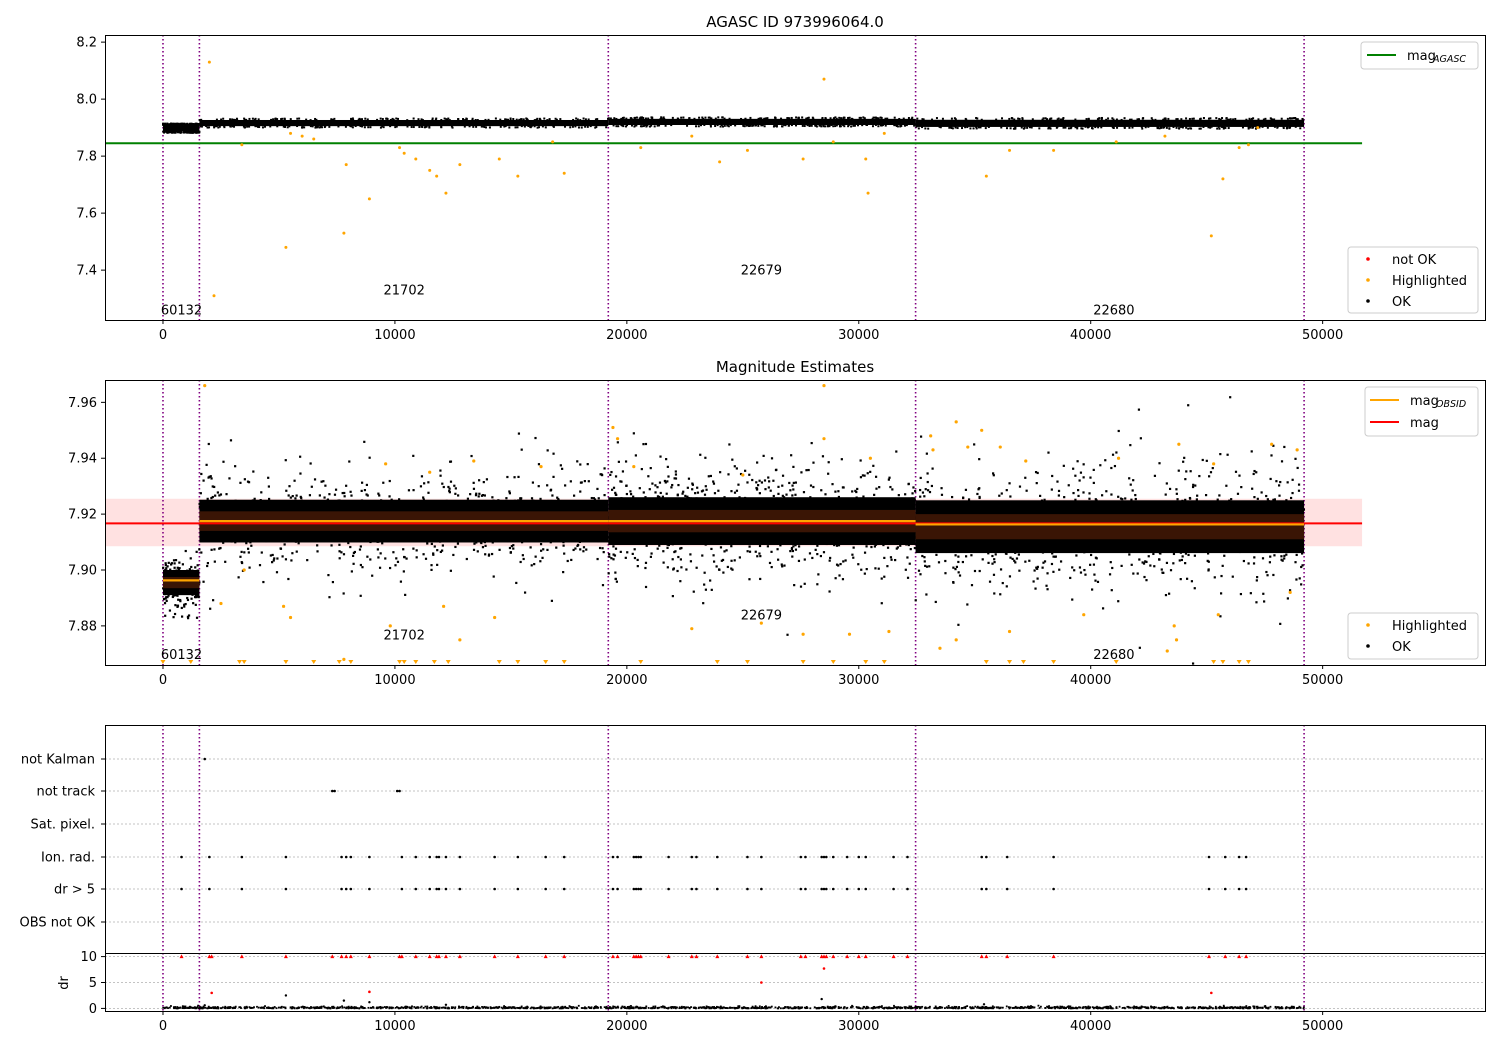 This screenshot has width=1500, height=1050. Describe the element at coordinates (761, 616) in the screenshot. I see `obsid-label: 22679` at that location.